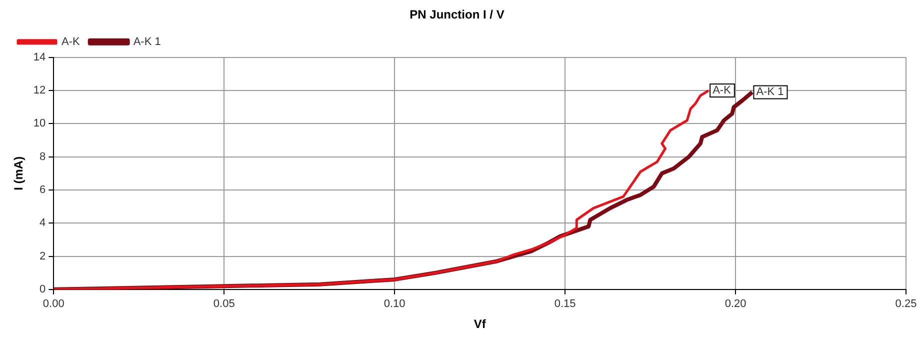 The image size is (920, 340). I want to click on y-tick-label: 12, so click(39, 90).